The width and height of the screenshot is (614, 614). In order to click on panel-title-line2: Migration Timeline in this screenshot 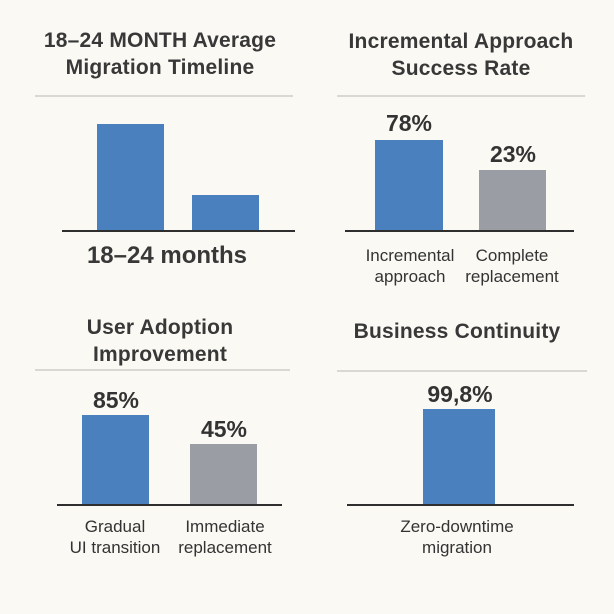, I will do `click(160, 67)`.